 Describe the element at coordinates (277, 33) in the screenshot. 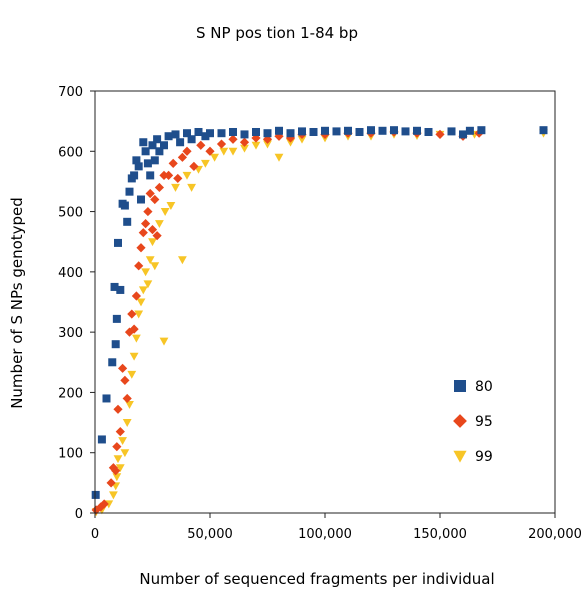

I see `chart-title: S NP pos tion 1-84 bp` at that location.